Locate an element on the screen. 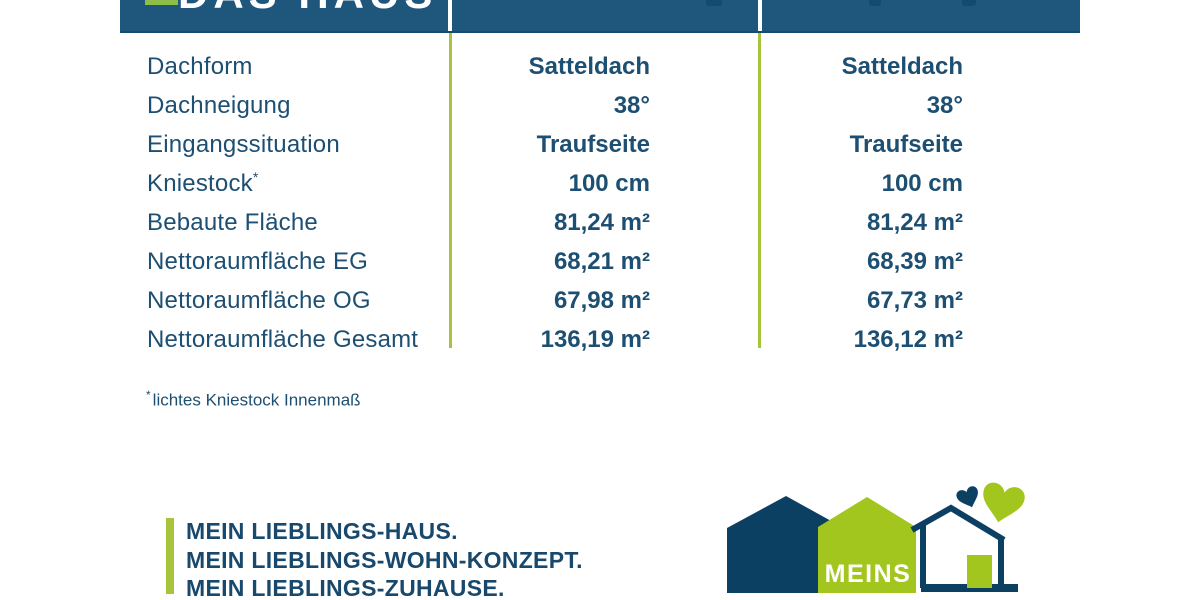 The image size is (1200, 600). slogan-line: MEIN LIEBLINGS-WOHN-KONZEPT. is located at coordinates (384, 559).